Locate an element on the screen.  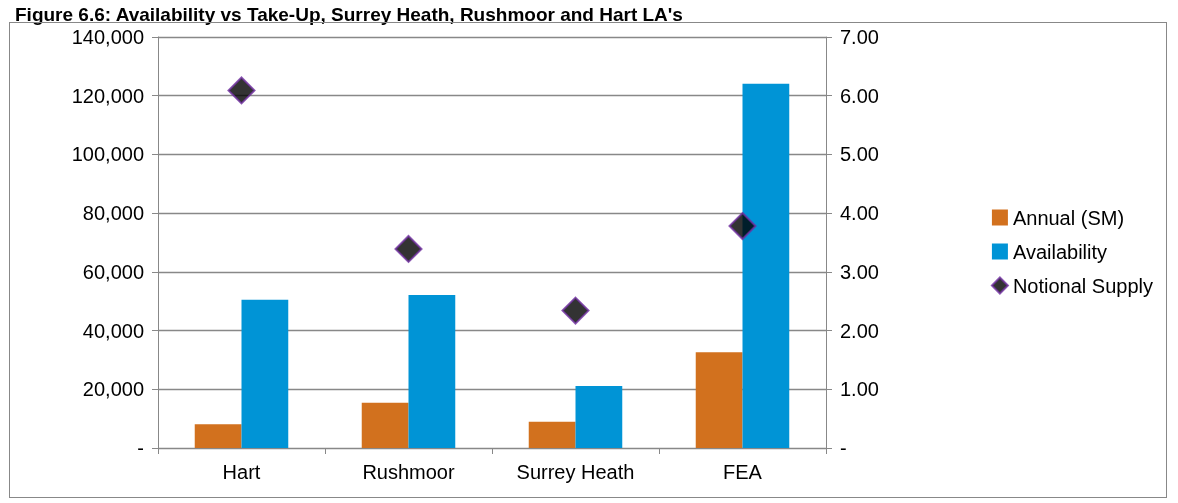
y2-tick-label: 7.00 is located at coordinates (859, 37).